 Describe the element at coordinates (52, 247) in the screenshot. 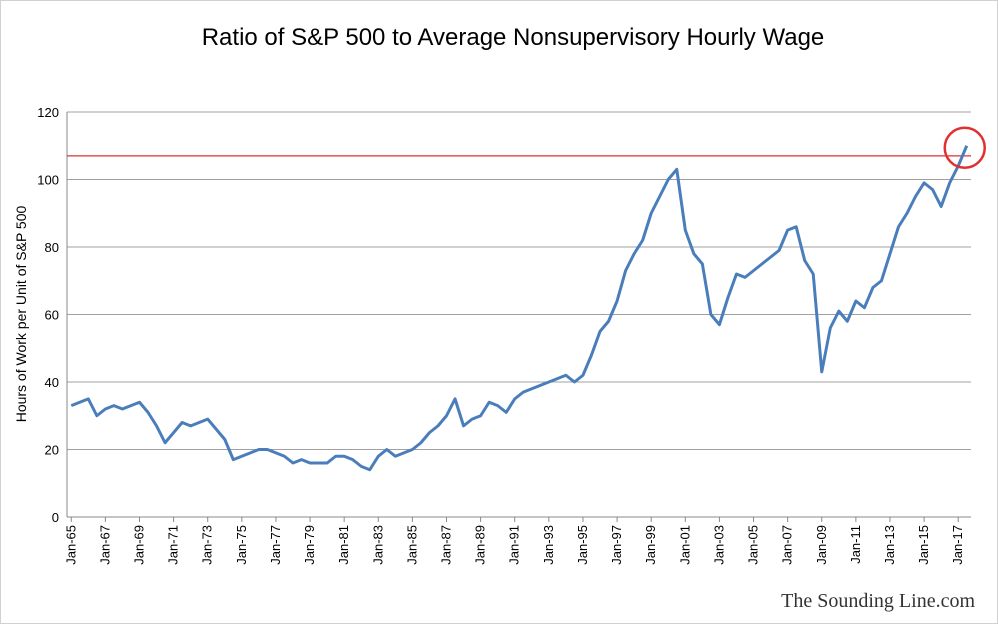

I see `y-tick-label: 80` at that location.